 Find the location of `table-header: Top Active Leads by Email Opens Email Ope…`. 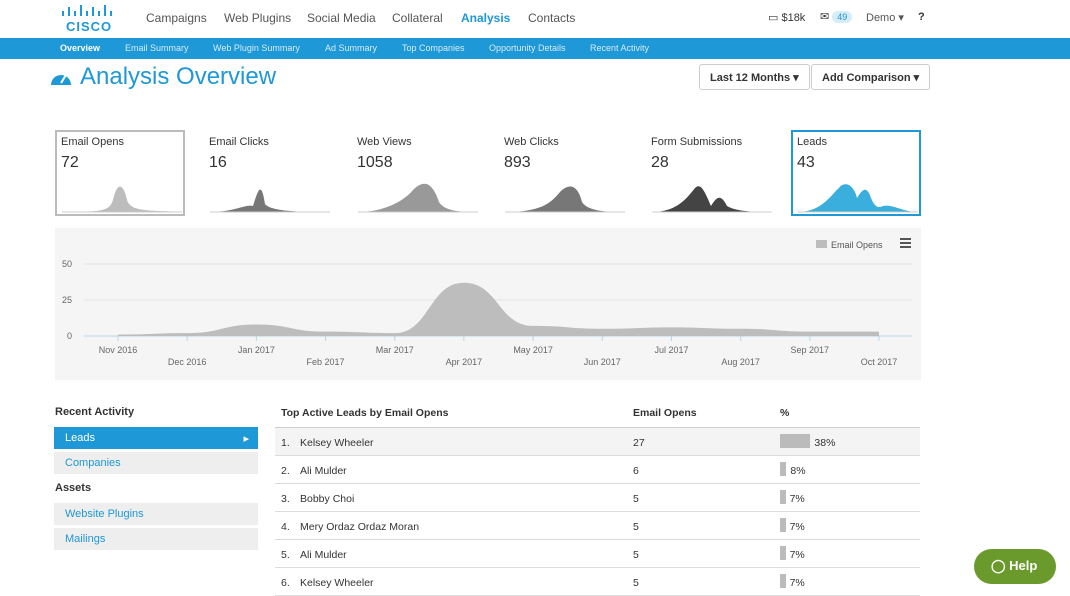

table-header: Top Active Leads by Email Opens Email Ope… is located at coordinates (597, 414).